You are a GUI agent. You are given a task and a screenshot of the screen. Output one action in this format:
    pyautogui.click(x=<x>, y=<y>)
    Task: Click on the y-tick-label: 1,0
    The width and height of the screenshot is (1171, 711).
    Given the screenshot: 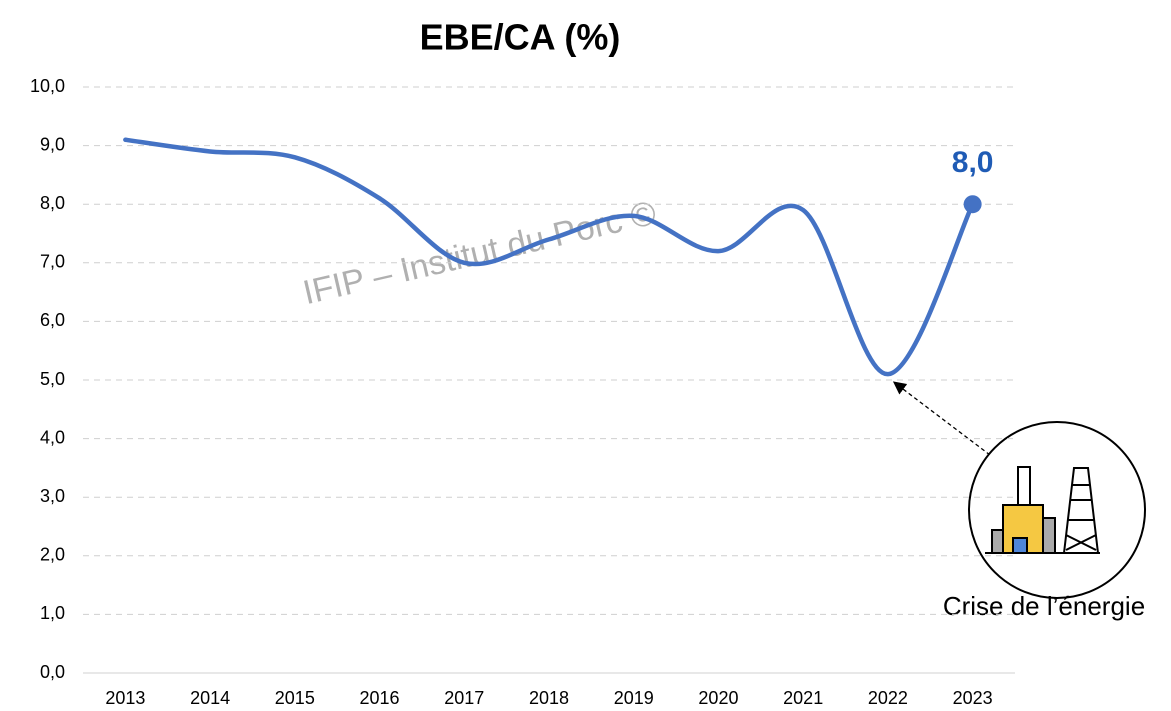 What is the action you would take?
    pyautogui.click(x=52, y=613)
    